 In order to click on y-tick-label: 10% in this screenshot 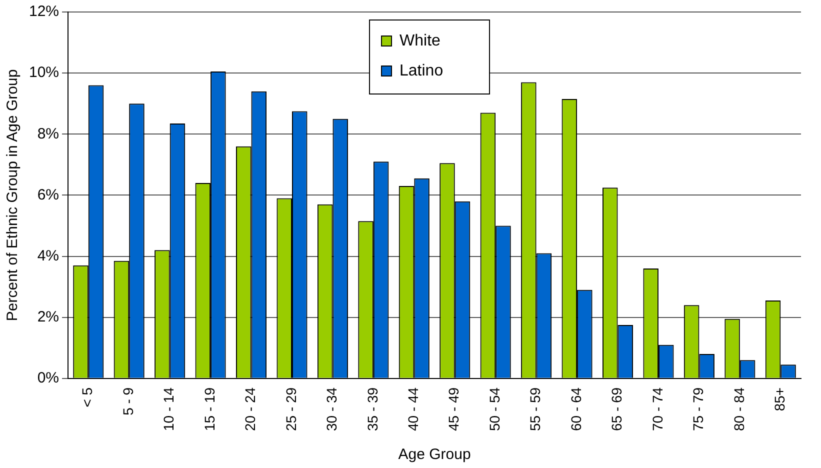, I will do `click(44, 73)`.